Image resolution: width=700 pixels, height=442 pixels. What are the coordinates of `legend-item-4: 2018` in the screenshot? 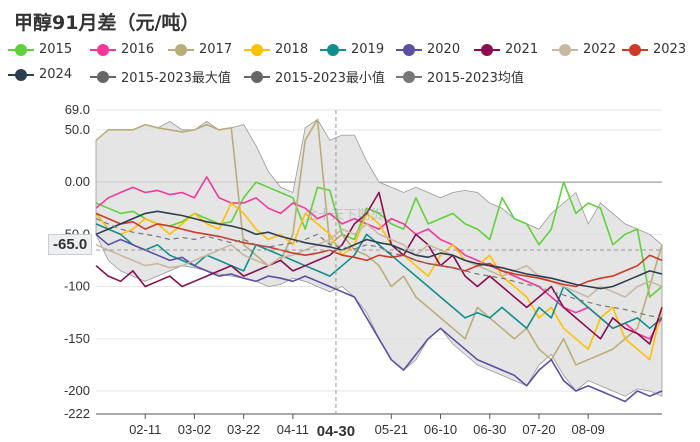 It's located at (276, 49).